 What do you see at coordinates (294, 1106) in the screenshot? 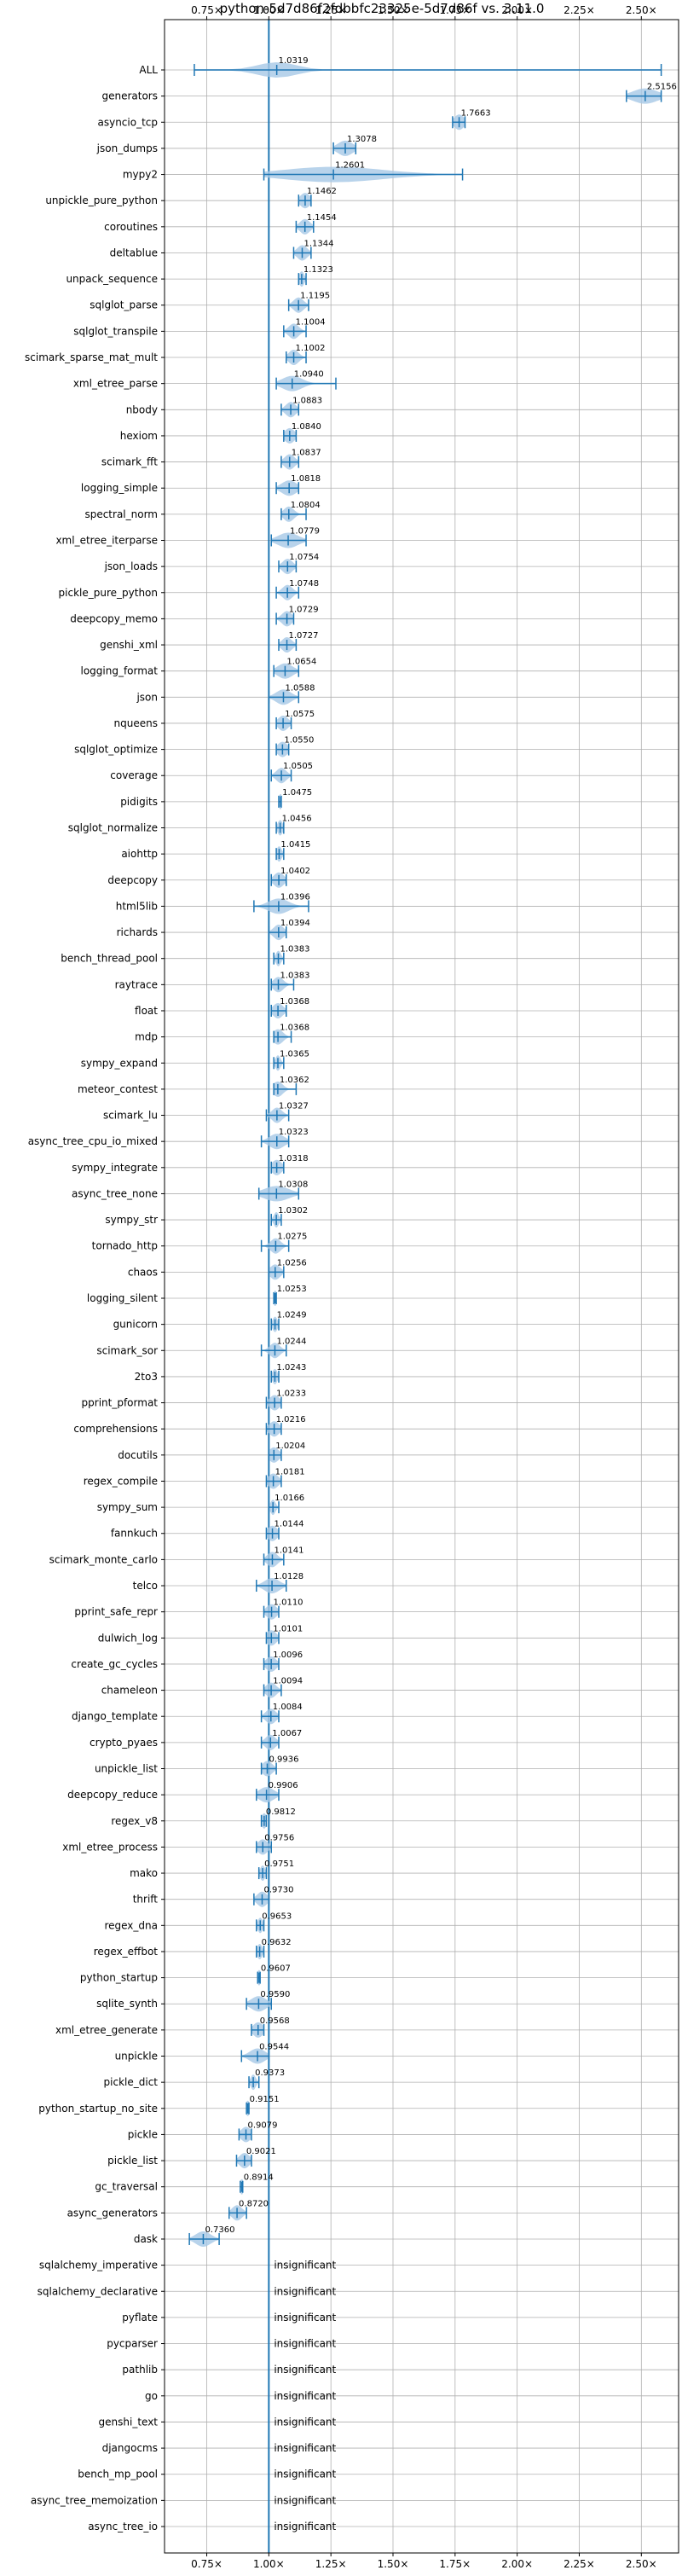
I see `value-label: 1.0327` at bounding box center [294, 1106].